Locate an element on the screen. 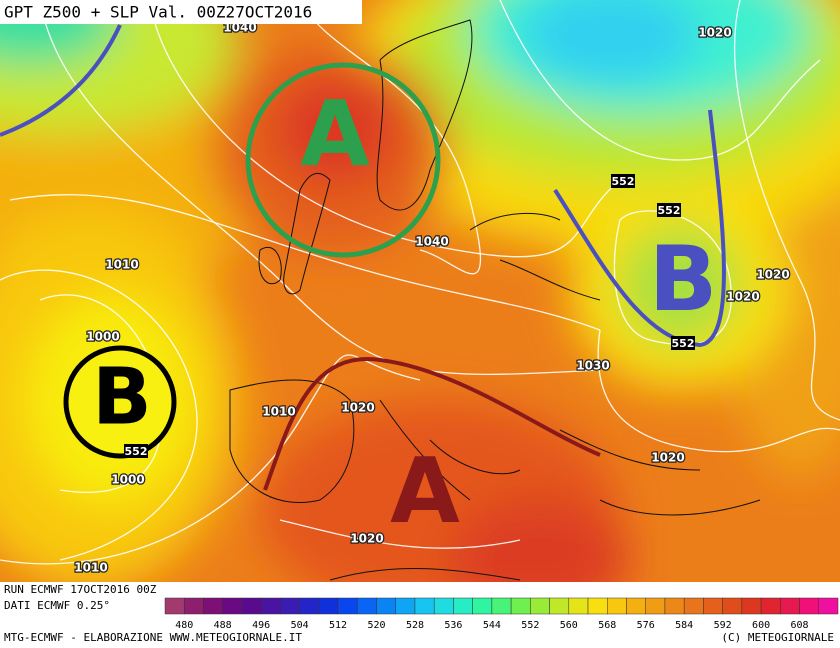 Image resolution: width=840 pixels, height=648 pixels. colorbar-tick-label: 560 is located at coordinates (569, 625).